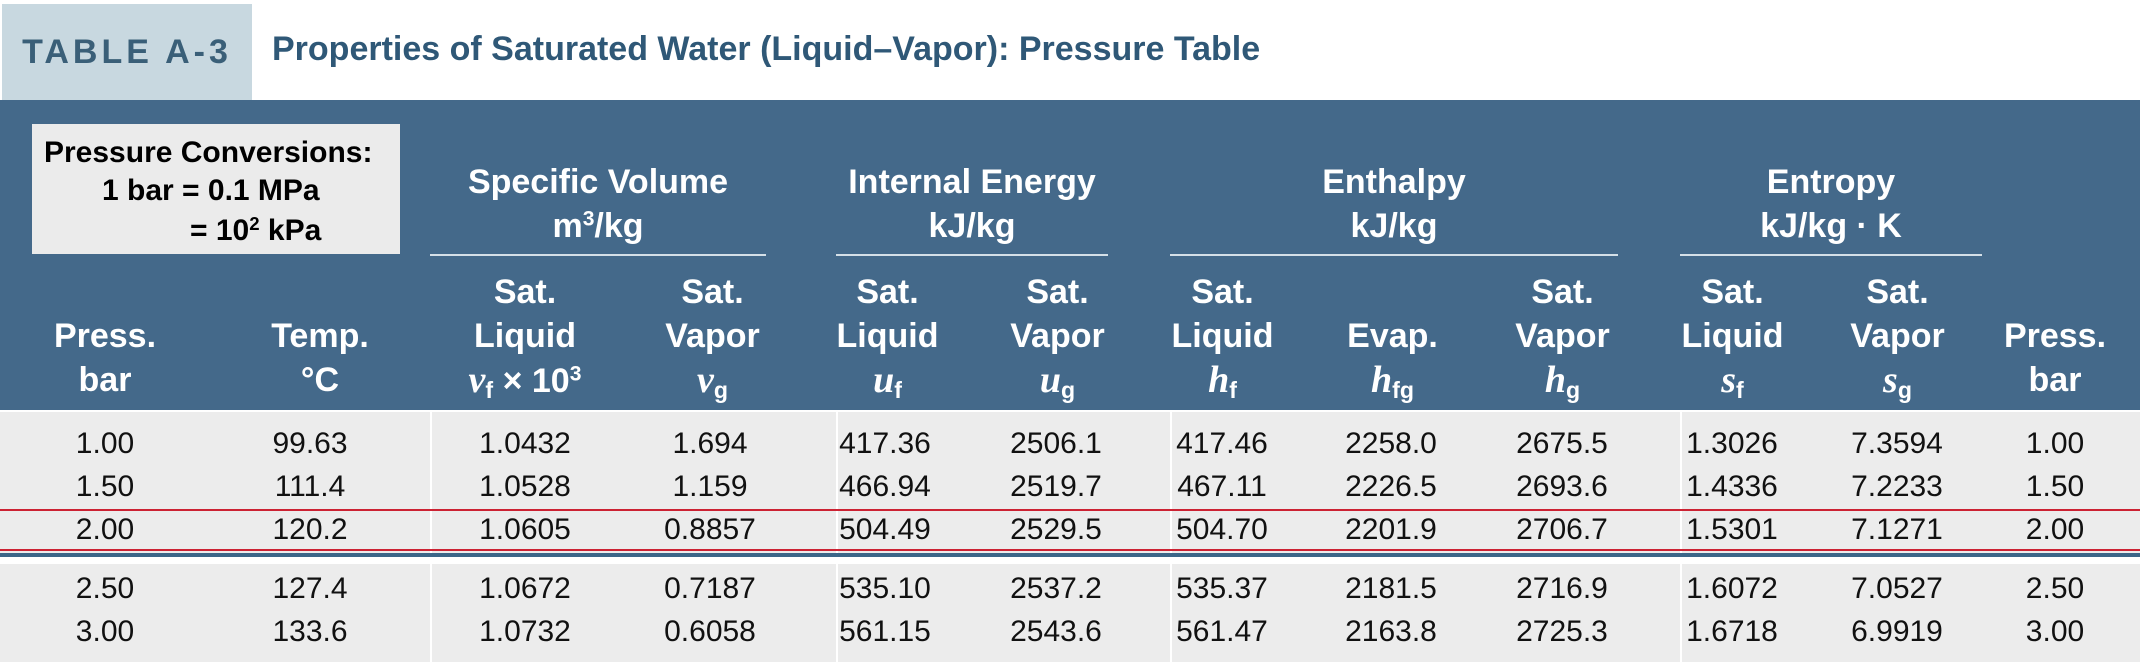 This screenshot has width=2140, height=662. I want to click on highlight-line-top, so click(1070, 510).